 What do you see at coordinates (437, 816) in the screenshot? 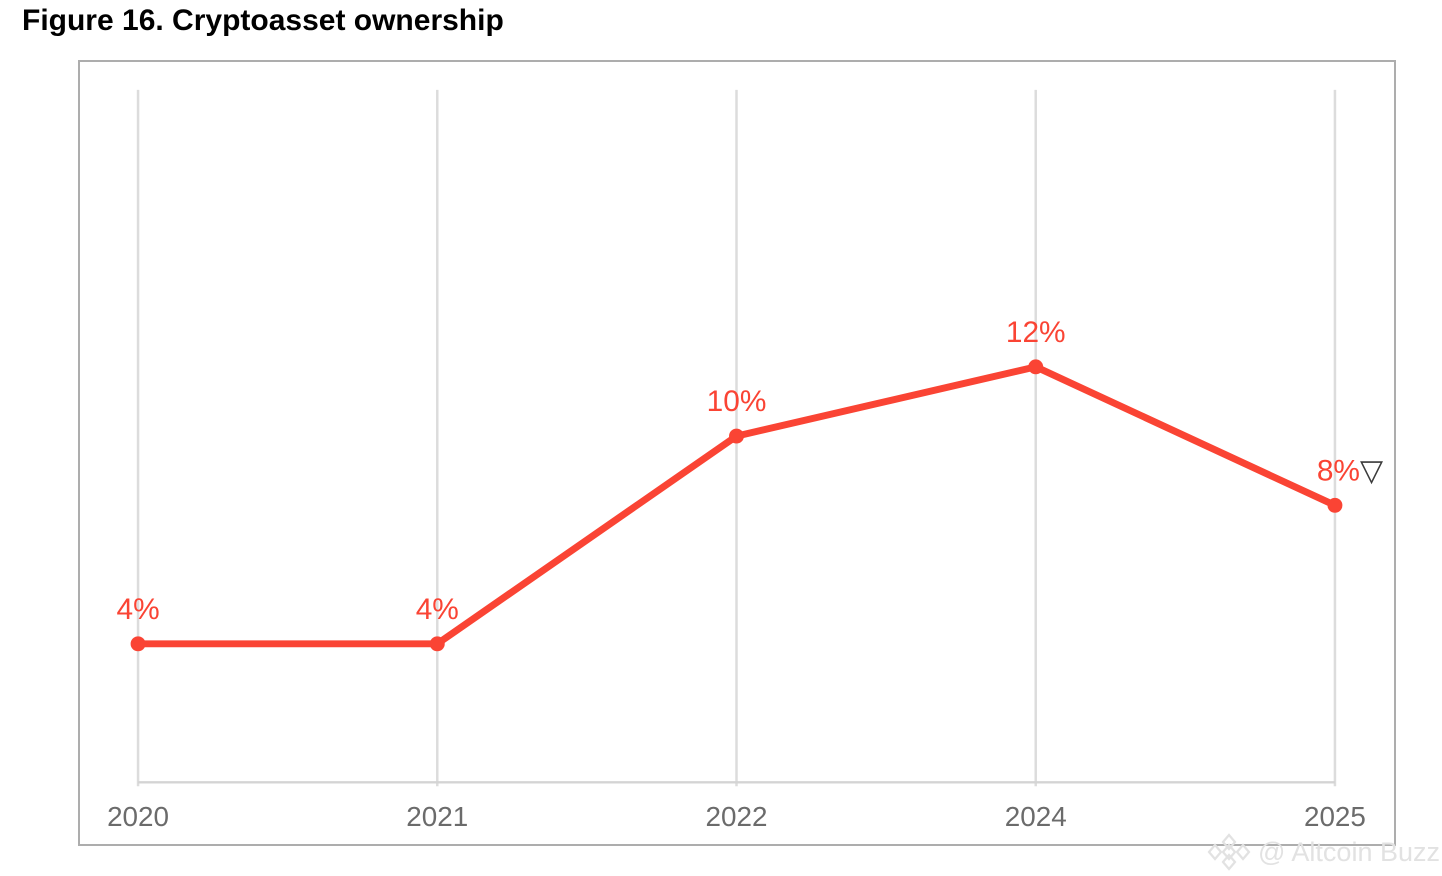
I see `x-tick-label: 2021` at bounding box center [437, 816].